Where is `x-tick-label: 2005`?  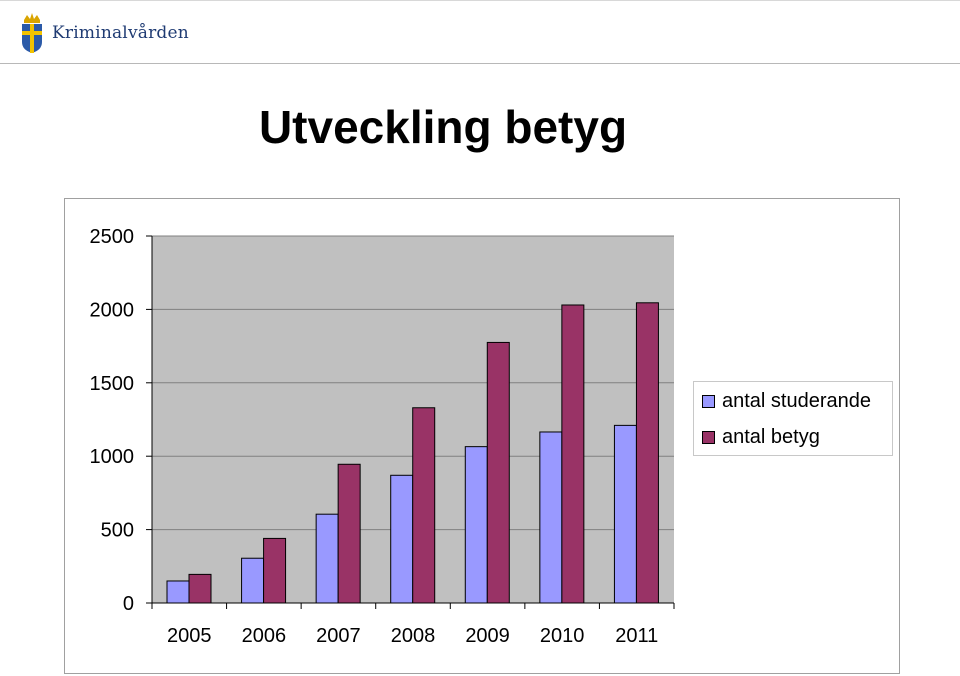 x-tick-label: 2005 is located at coordinates (189, 636).